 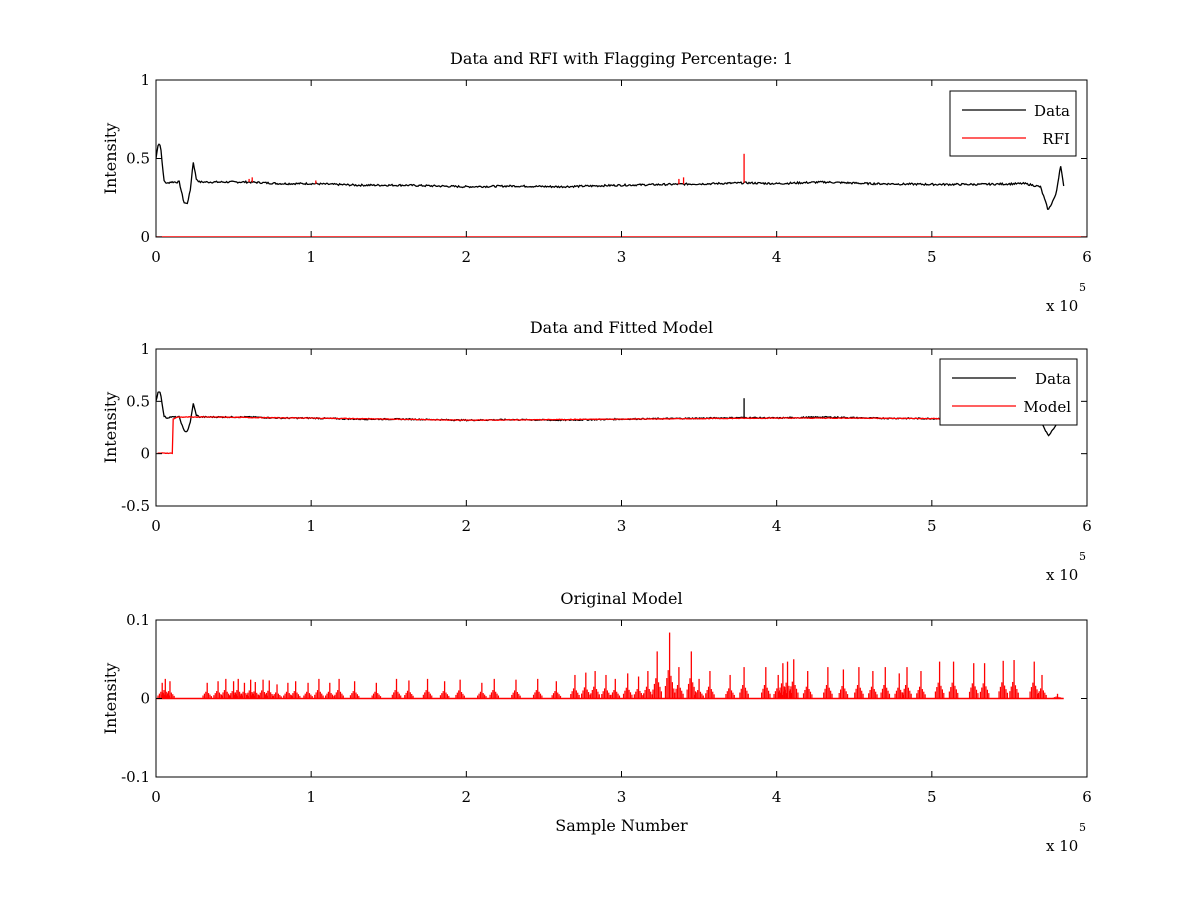 What do you see at coordinates (1056, 139) in the screenshot?
I see `legend-label: RFI` at bounding box center [1056, 139].